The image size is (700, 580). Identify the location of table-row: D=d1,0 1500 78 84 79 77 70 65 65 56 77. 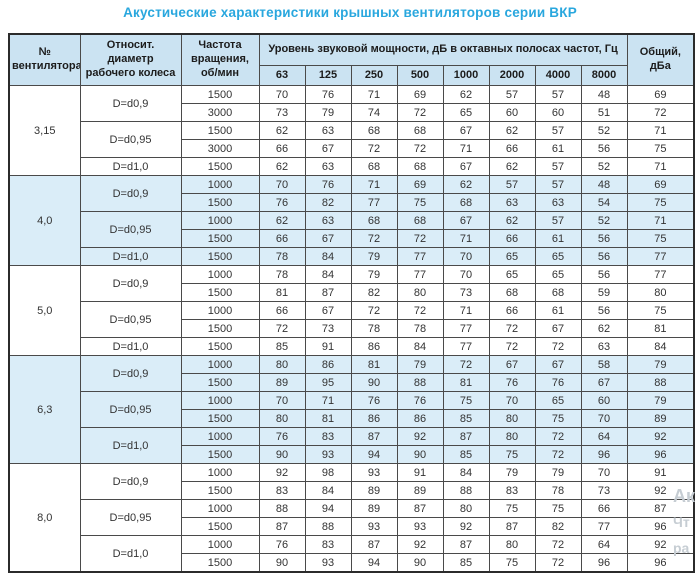
(352, 256).